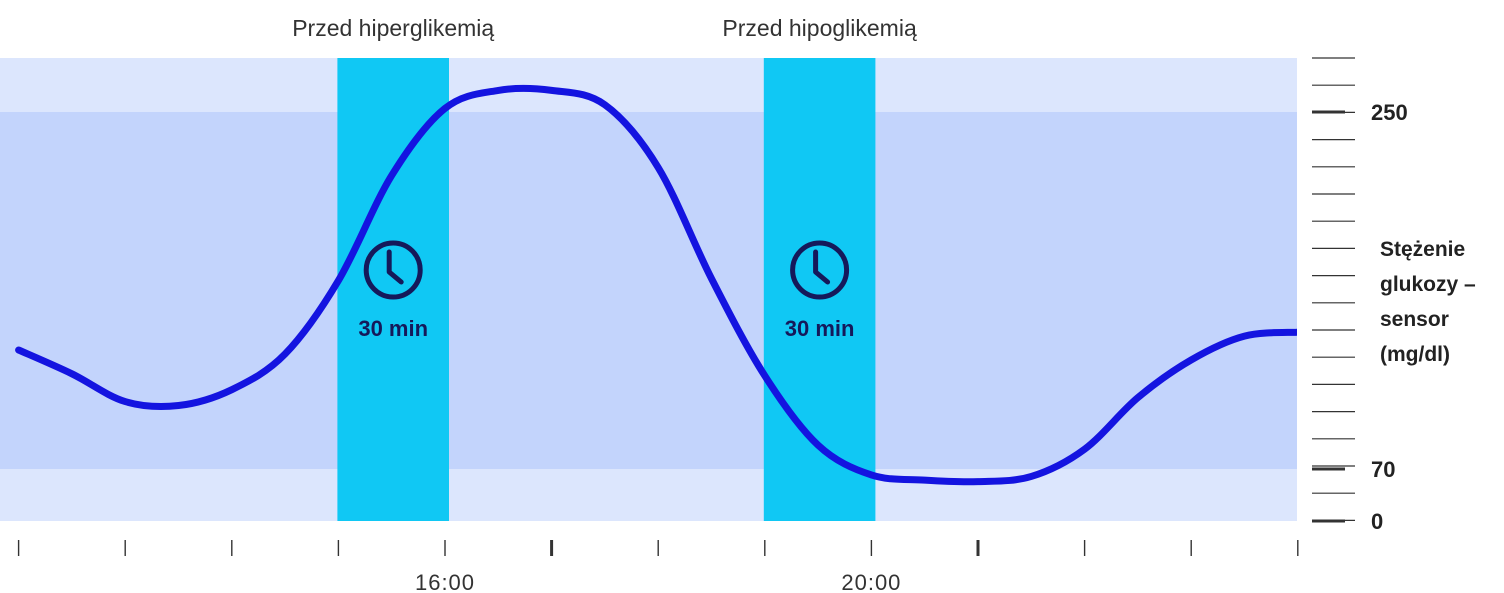 This screenshot has height=593, width=1504. Describe the element at coordinates (1428, 284) in the screenshot. I see `y-axis-label-line: glukozy –` at that location.